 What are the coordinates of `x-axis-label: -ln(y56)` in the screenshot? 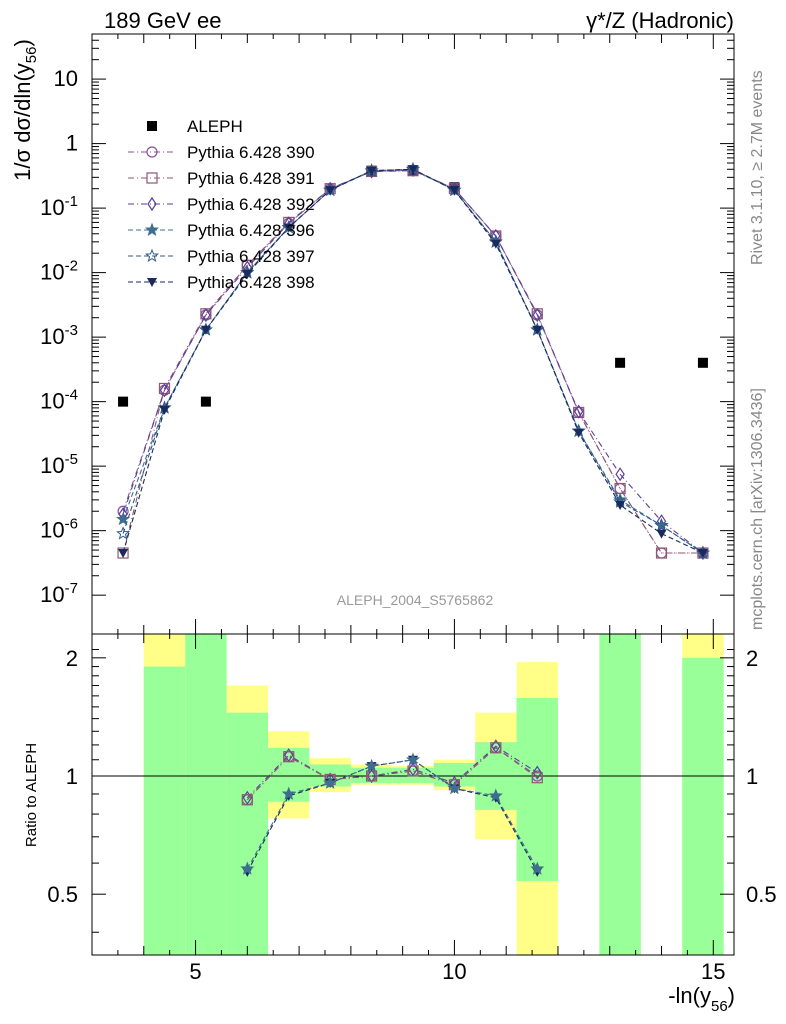 It's located at (701, 999).